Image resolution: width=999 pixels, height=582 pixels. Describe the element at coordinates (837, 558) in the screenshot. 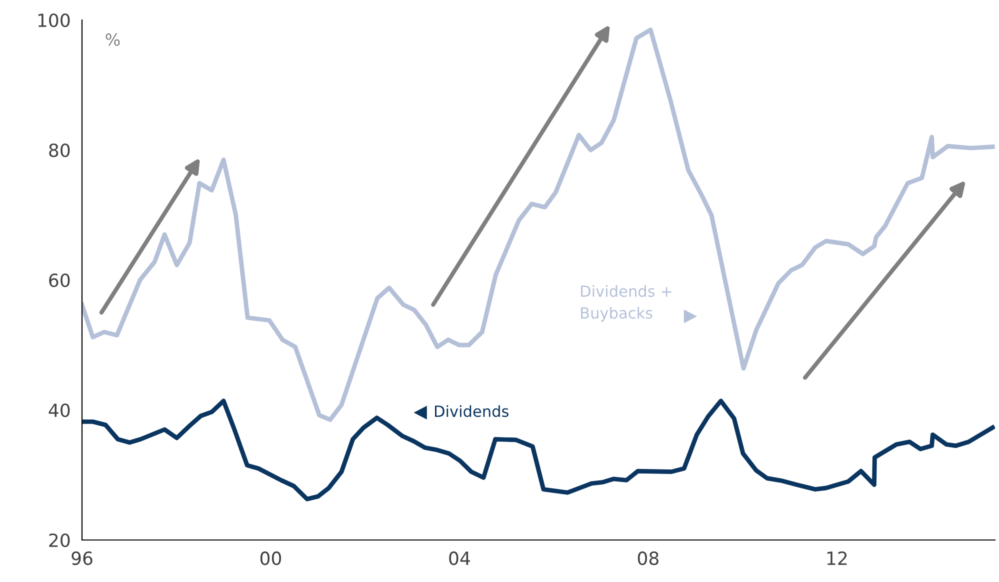

I see `x-tick-label: 12` at that location.